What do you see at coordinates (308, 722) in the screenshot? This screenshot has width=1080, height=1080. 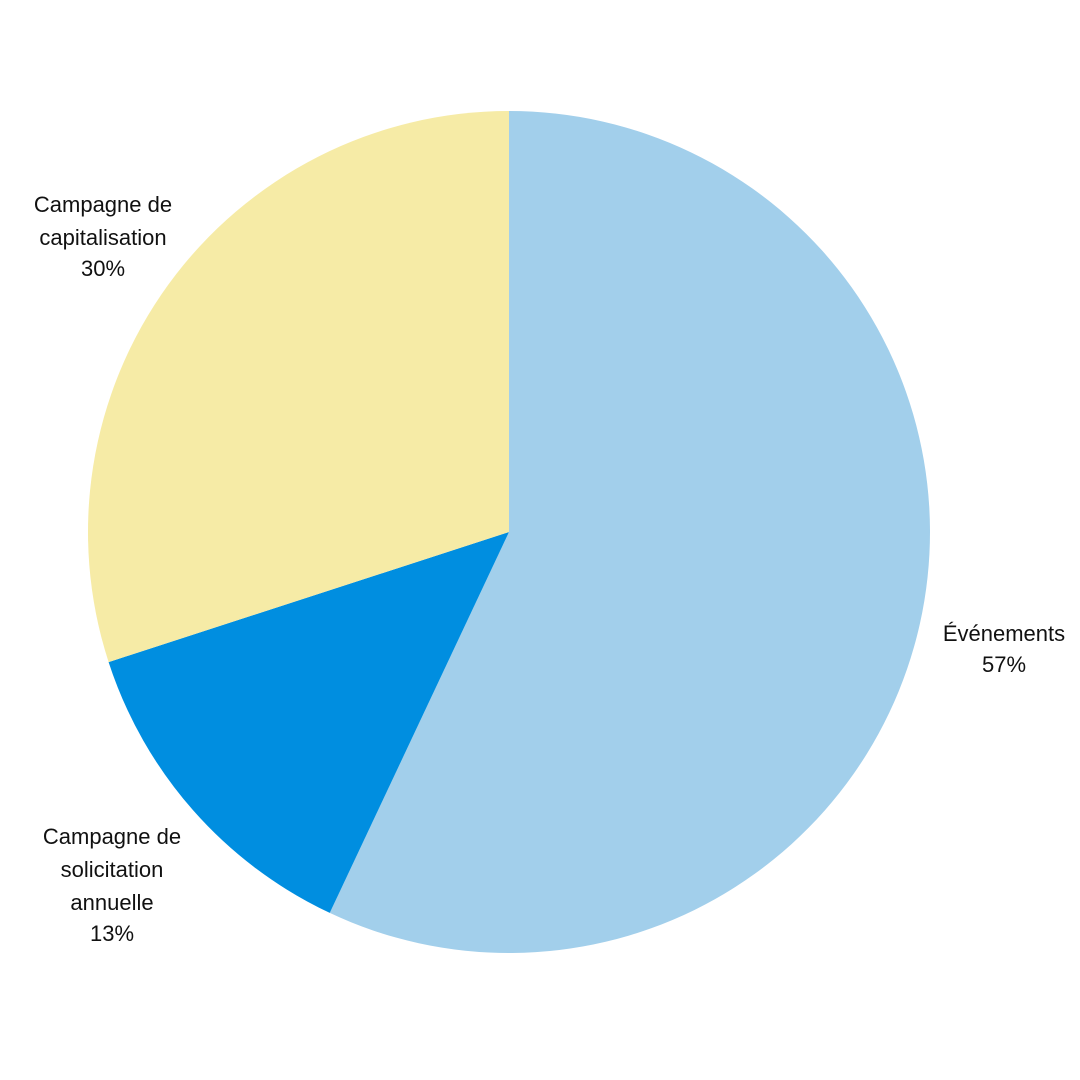 I see `pie-slice` at bounding box center [308, 722].